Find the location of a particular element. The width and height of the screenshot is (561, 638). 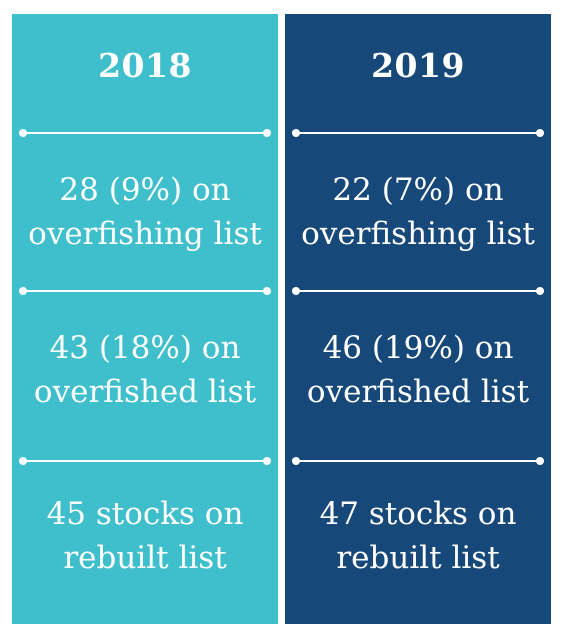

stat-overfishing: 22 (7%) on overfishing list is located at coordinates (418, 212).